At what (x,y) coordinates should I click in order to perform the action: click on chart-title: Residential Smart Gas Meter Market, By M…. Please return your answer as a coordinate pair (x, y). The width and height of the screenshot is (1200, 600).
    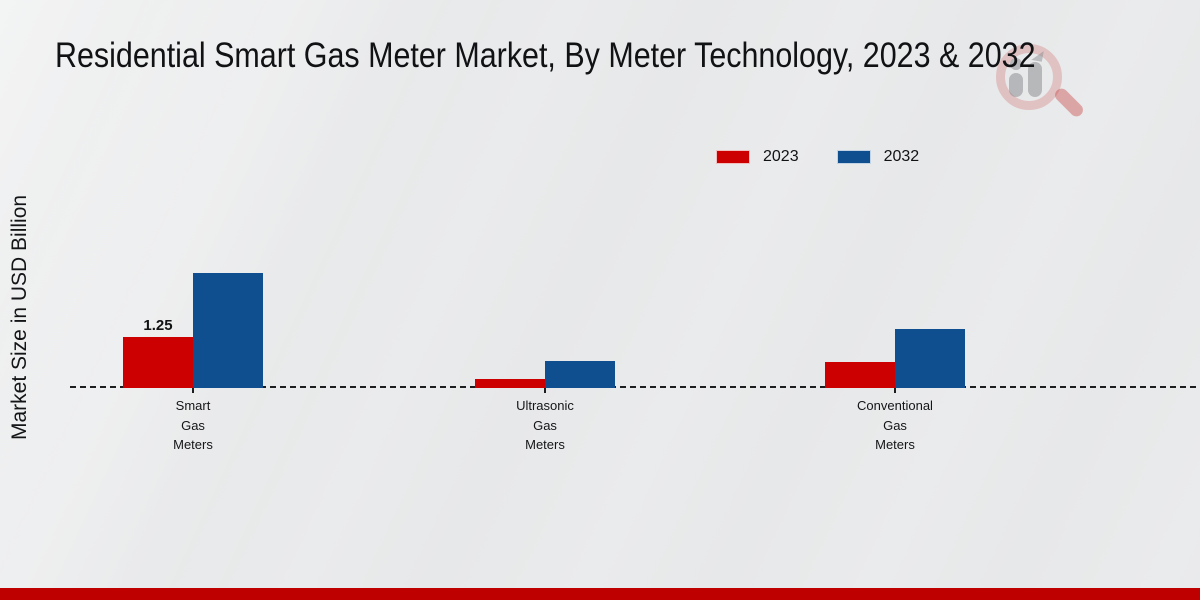
    Looking at the image, I should click on (545, 55).